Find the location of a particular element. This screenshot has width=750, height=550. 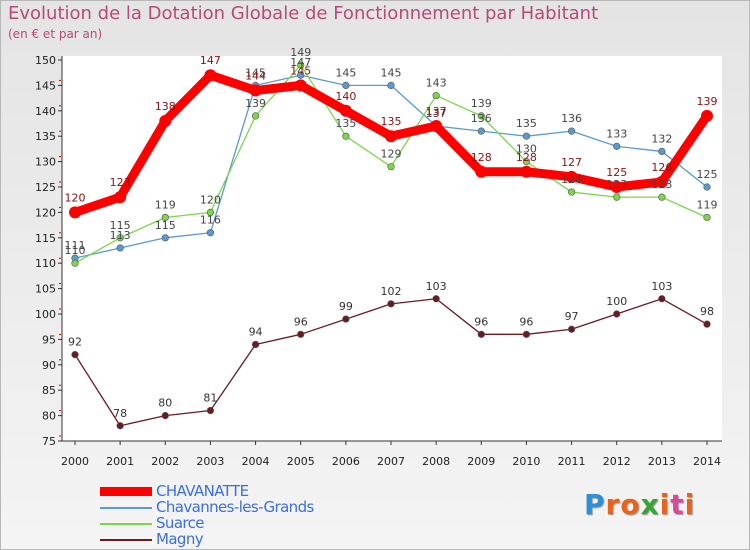

y-tick-label: 115 is located at coordinates (45, 238).